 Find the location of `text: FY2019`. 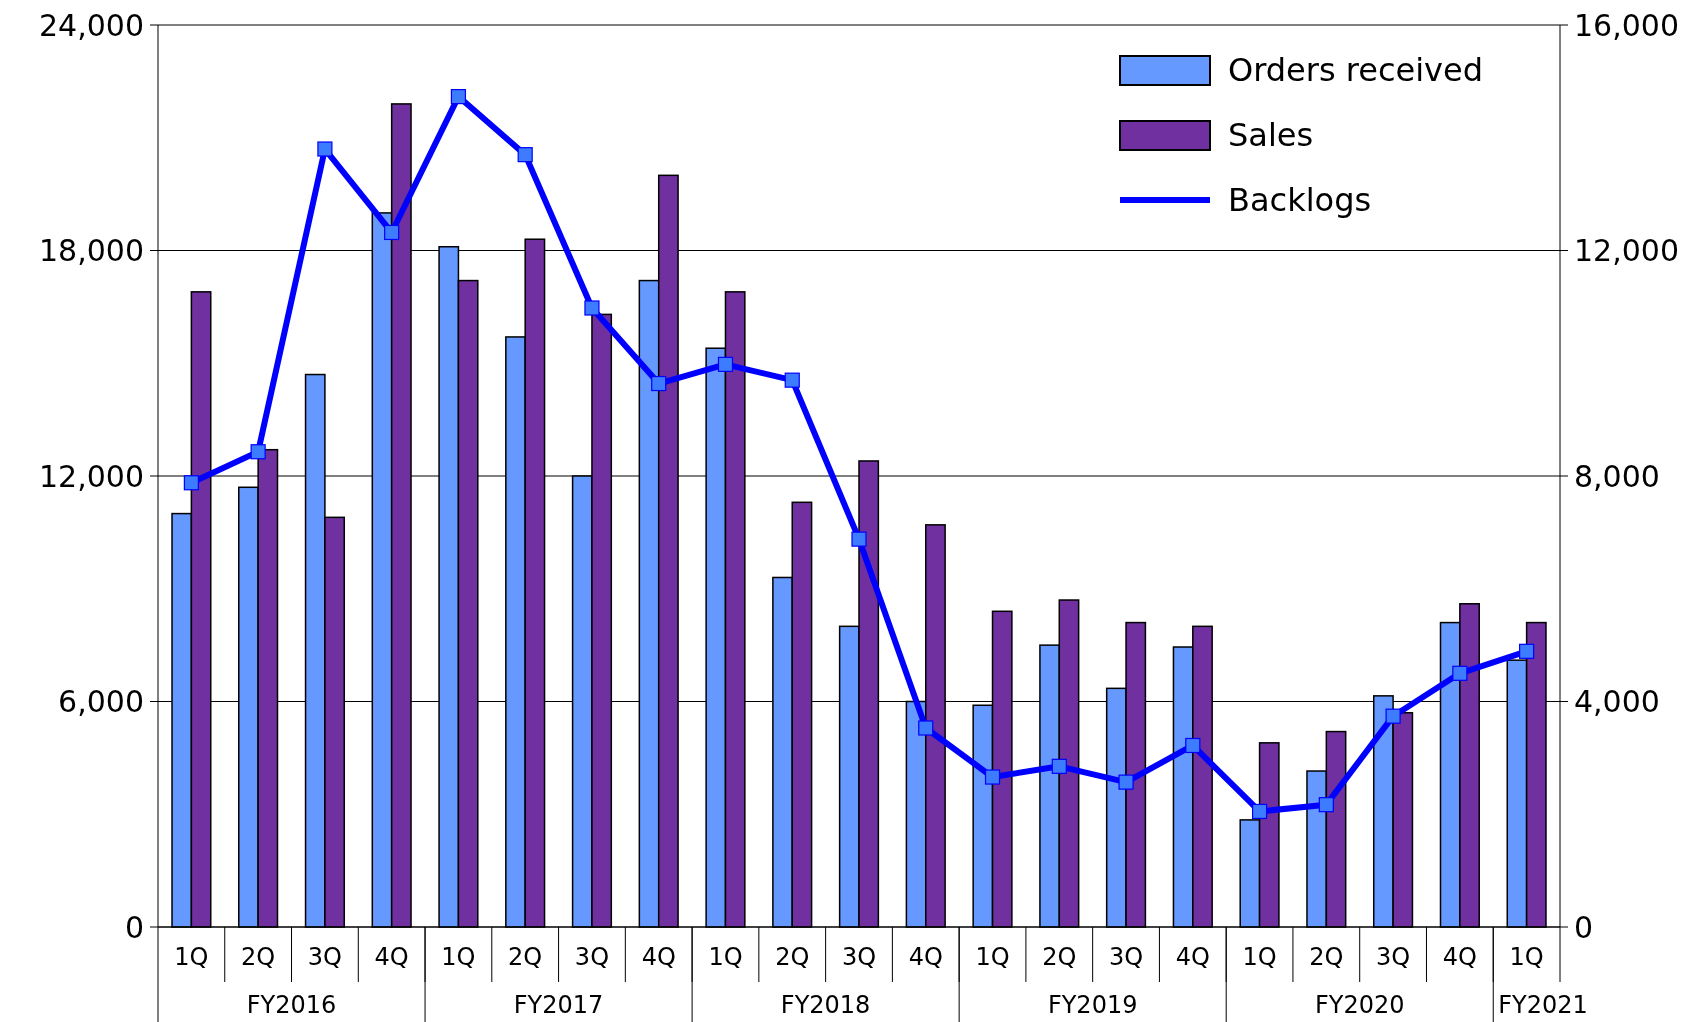

text: FY2019 is located at coordinates (1092, 1005).